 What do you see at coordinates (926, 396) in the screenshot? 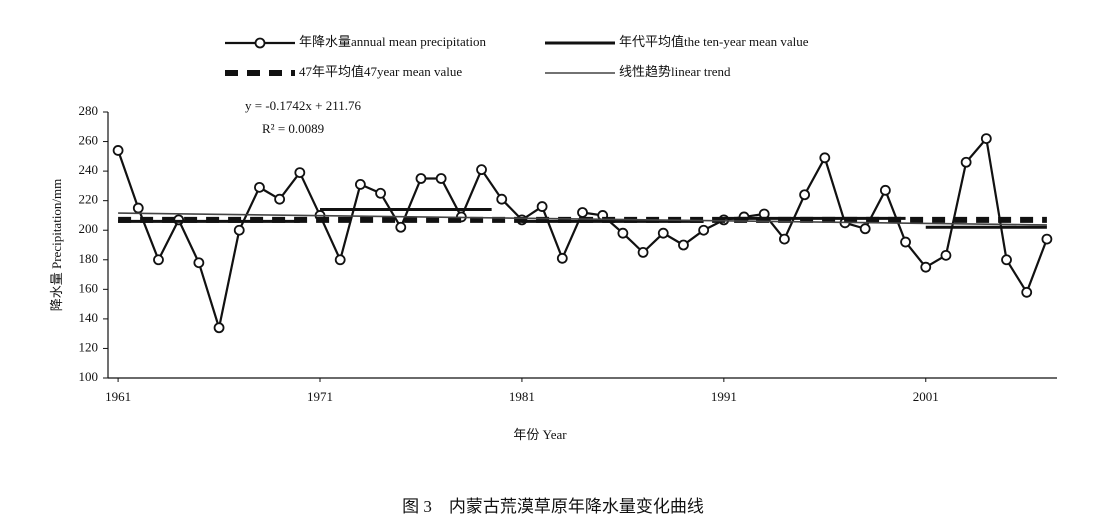
I see `x-tick-label: 2001` at bounding box center [926, 396].